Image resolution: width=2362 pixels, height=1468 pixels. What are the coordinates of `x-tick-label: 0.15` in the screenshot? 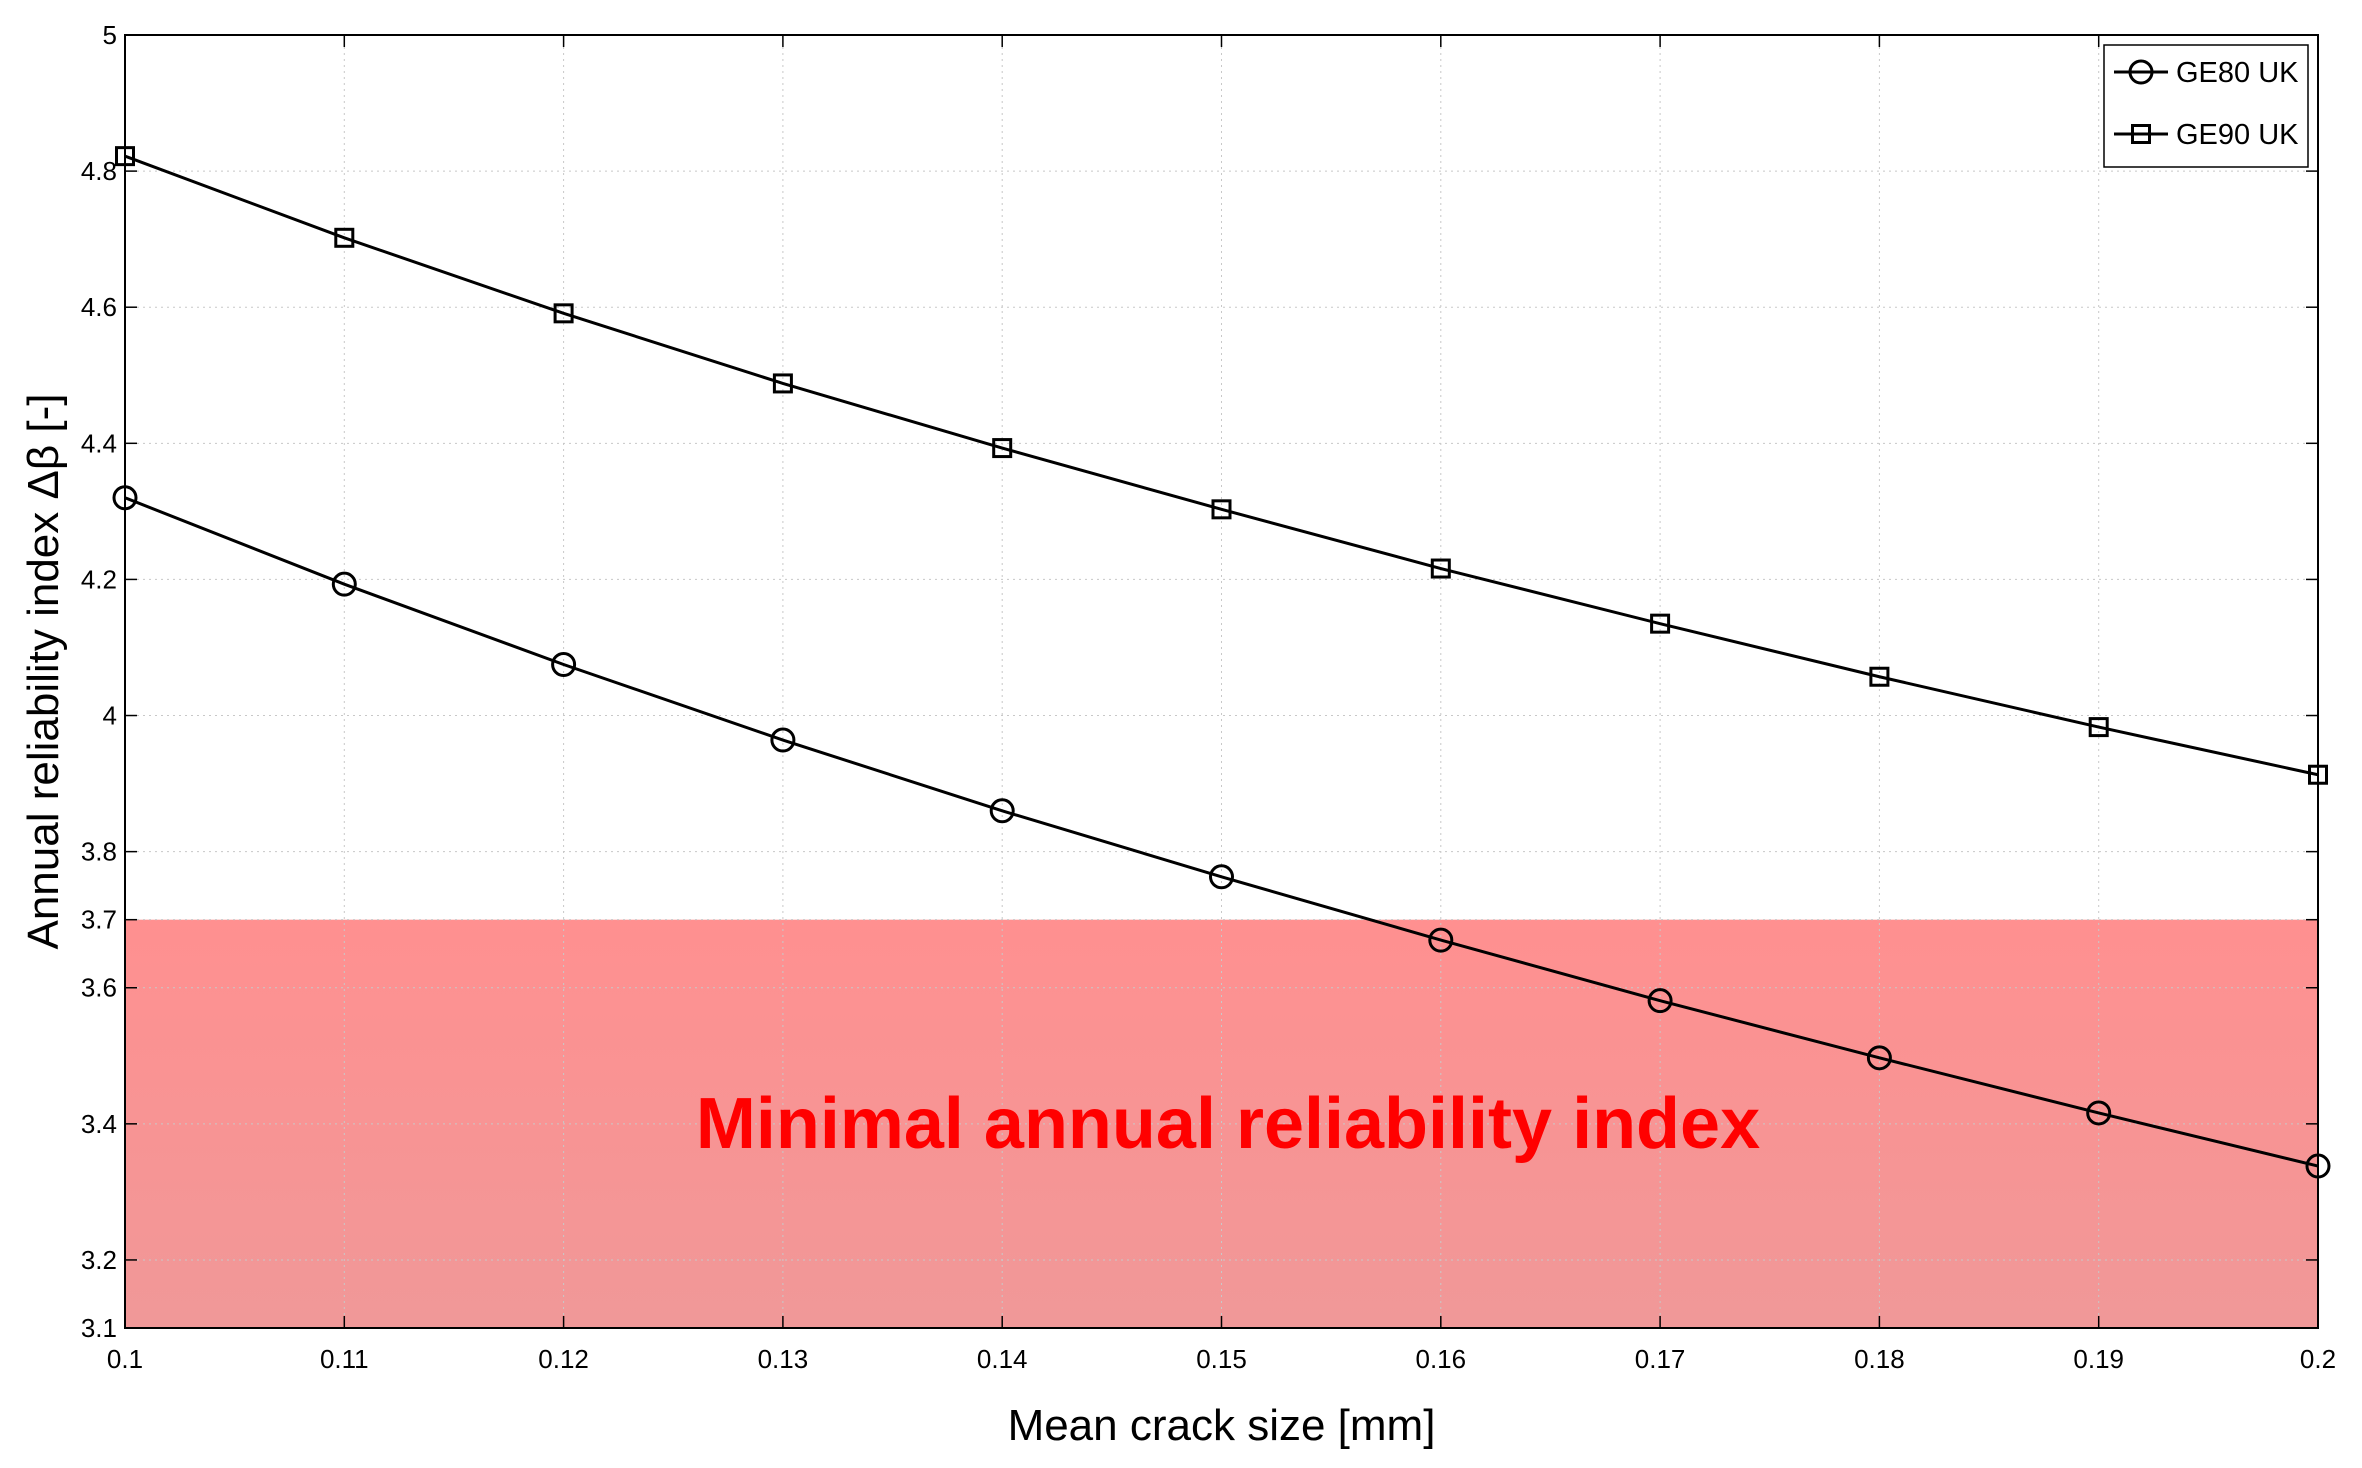 It's located at (1221, 1359).